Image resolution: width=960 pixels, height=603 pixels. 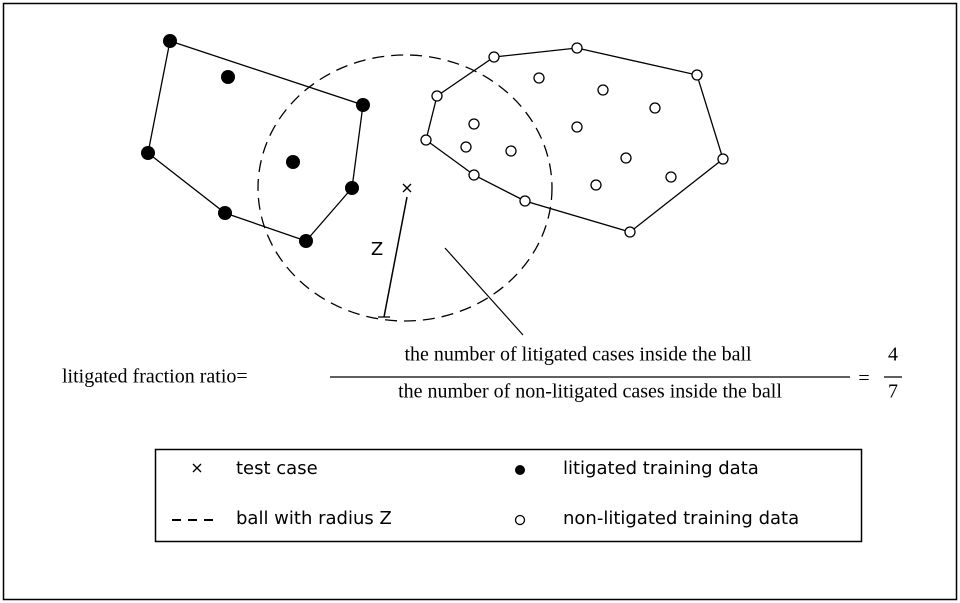 What do you see at coordinates (863, 379) in the screenshot?
I see `formula-equals: =` at bounding box center [863, 379].